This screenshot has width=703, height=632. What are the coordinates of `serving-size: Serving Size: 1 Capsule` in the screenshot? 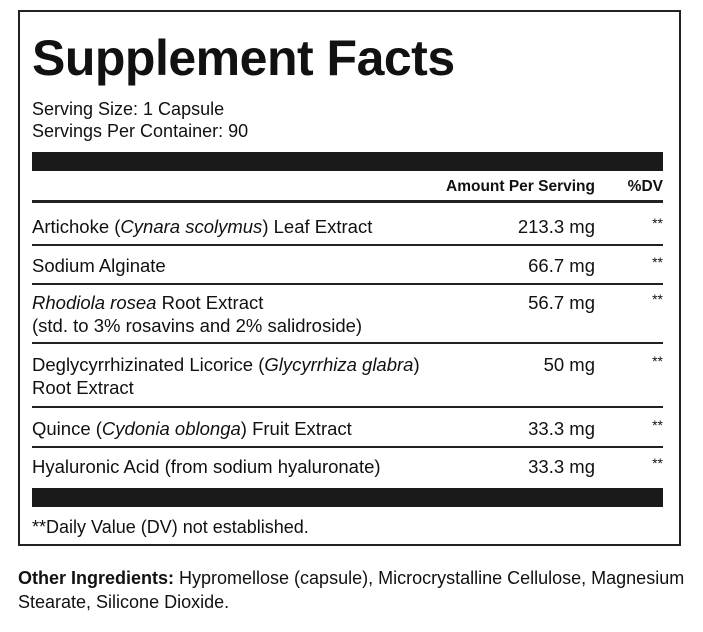 It's located at (128, 109).